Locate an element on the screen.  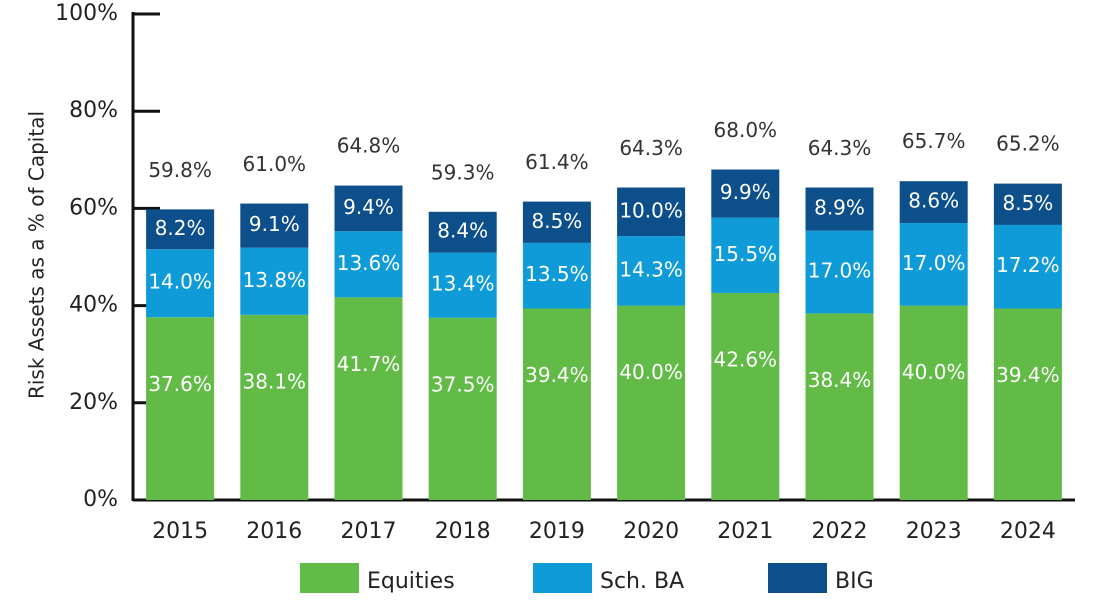
data-label: 42.6% is located at coordinates (746, 359).